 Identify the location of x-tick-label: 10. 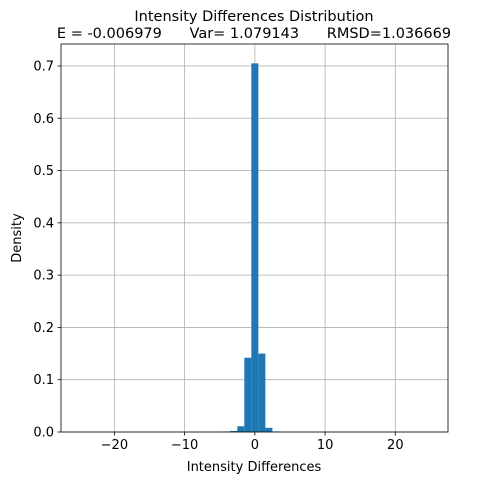
(325, 445).